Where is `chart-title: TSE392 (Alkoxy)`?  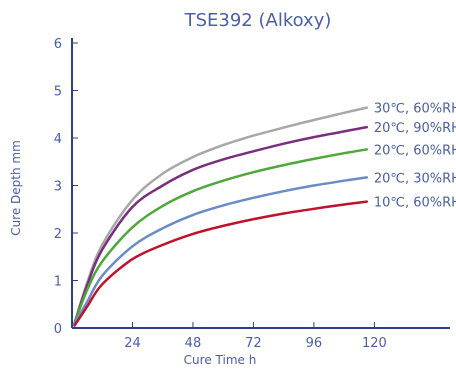 chart-title: TSE392 (Alkoxy) is located at coordinates (258, 20).